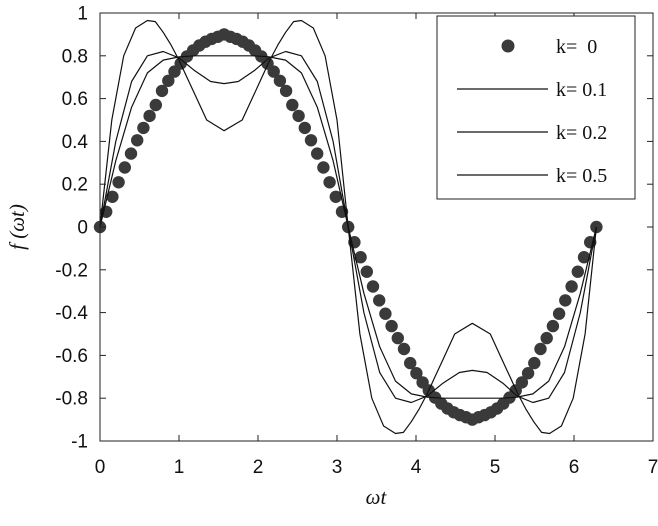 The height and width of the screenshot is (526, 658). What do you see at coordinates (179, 467) in the screenshot?
I see `x-tick-label: 1` at bounding box center [179, 467].